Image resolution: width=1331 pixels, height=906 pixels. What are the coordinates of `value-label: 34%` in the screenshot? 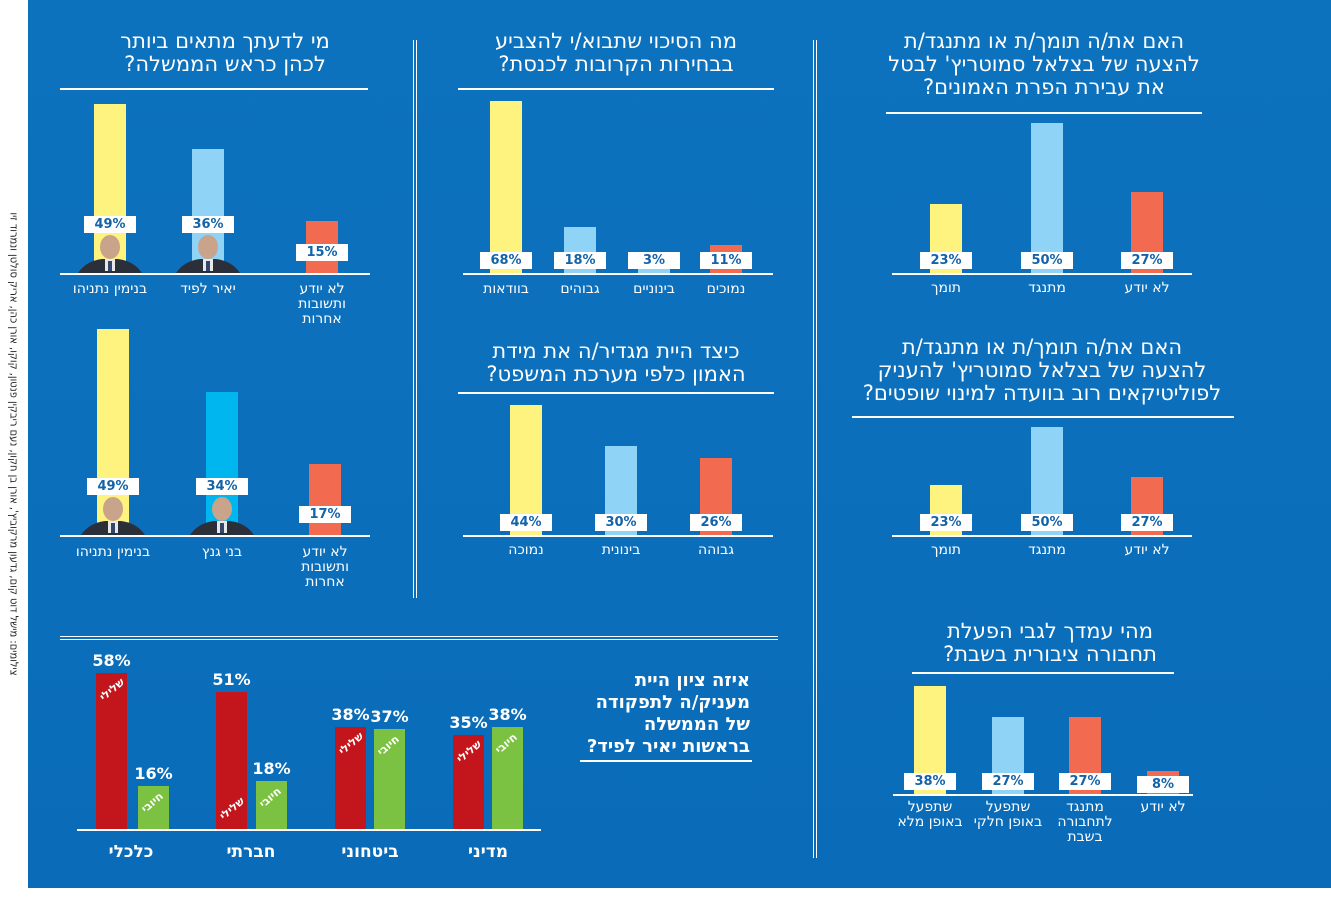 It's located at (222, 486).